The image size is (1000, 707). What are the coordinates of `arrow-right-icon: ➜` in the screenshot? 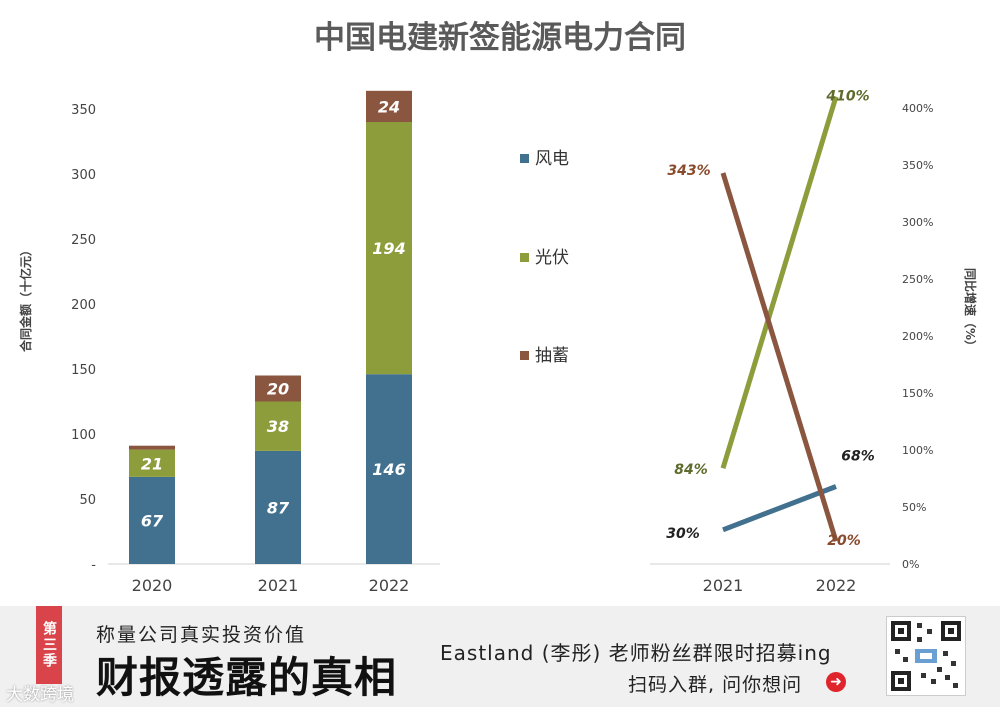 It's located at (836, 682).